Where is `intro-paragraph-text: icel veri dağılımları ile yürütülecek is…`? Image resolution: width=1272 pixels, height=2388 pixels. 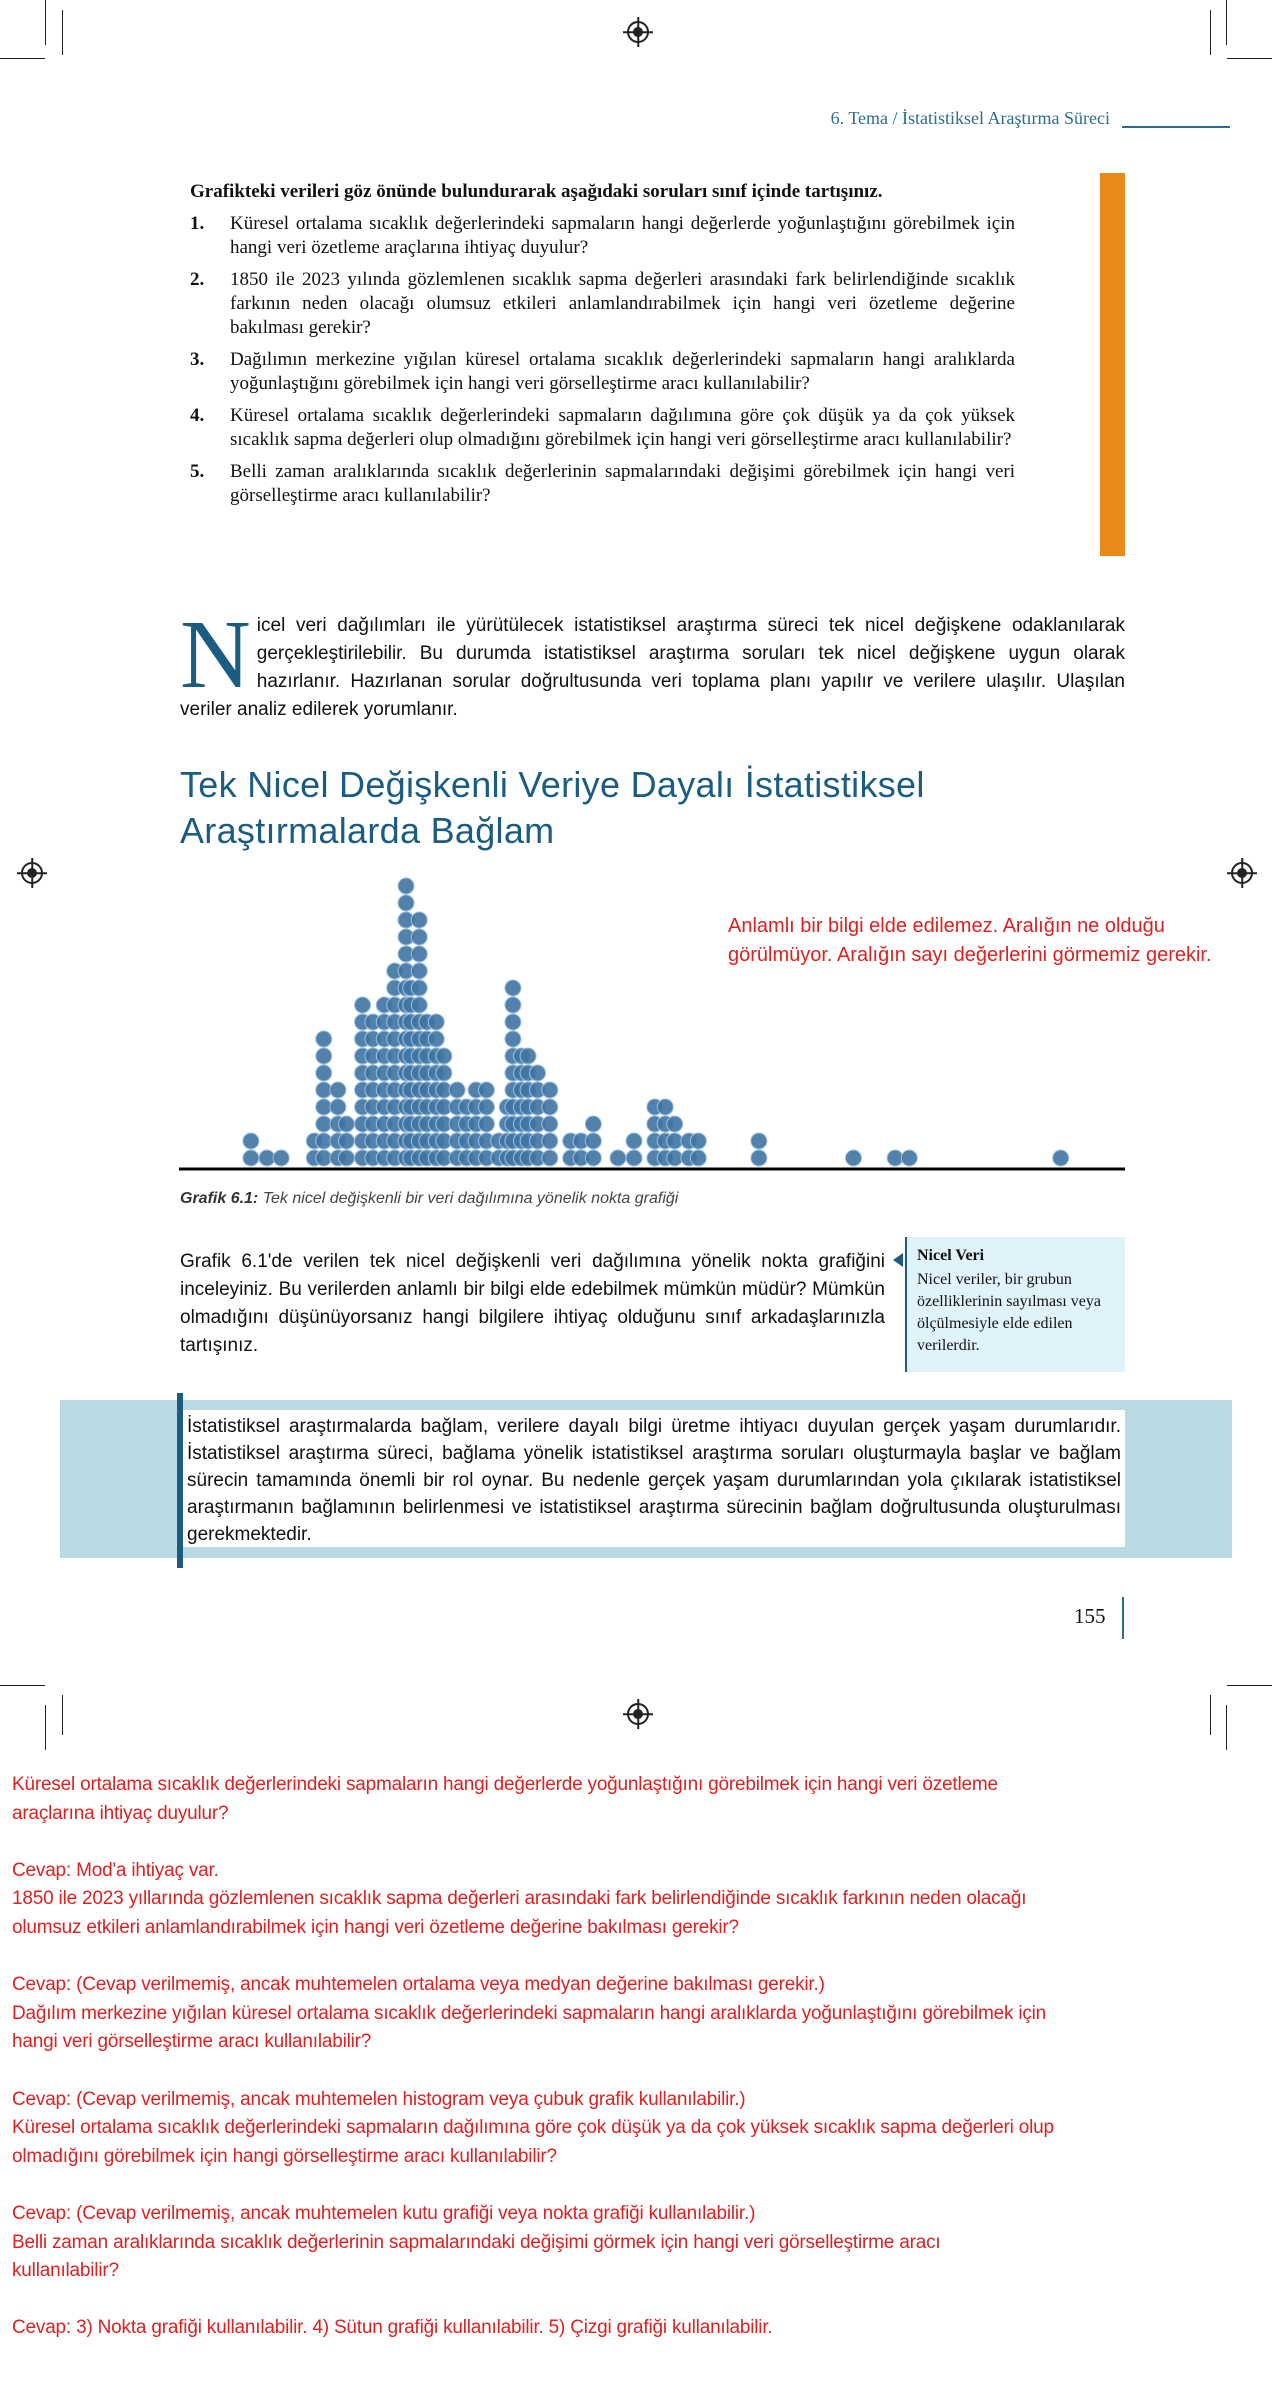 intro-paragraph-text: icel veri dağılımları ile yürütülecek is… is located at coordinates (652, 667).